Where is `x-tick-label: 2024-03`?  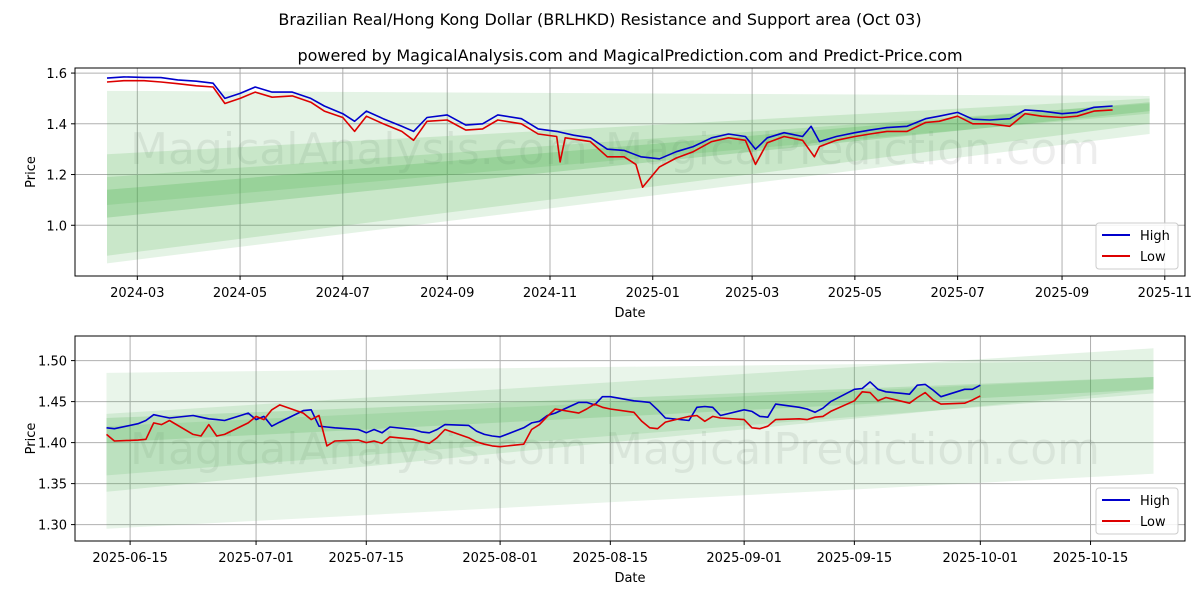 x-tick-label: 2024-03 is located at coordinates (137, 293).